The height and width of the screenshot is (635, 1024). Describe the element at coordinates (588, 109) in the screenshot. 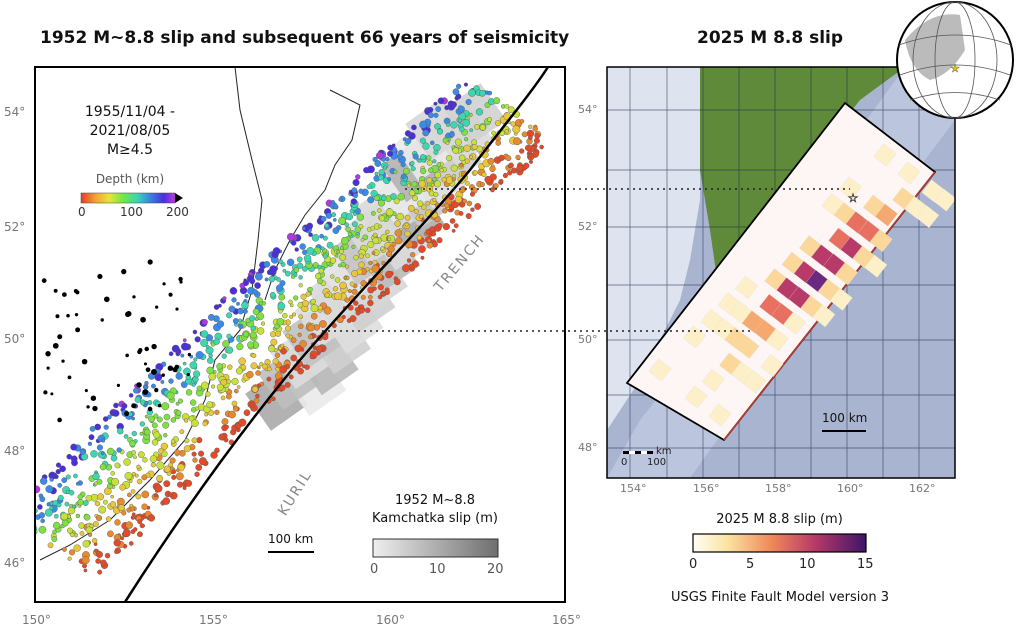

I see `lat-tick: 54°` at that location.